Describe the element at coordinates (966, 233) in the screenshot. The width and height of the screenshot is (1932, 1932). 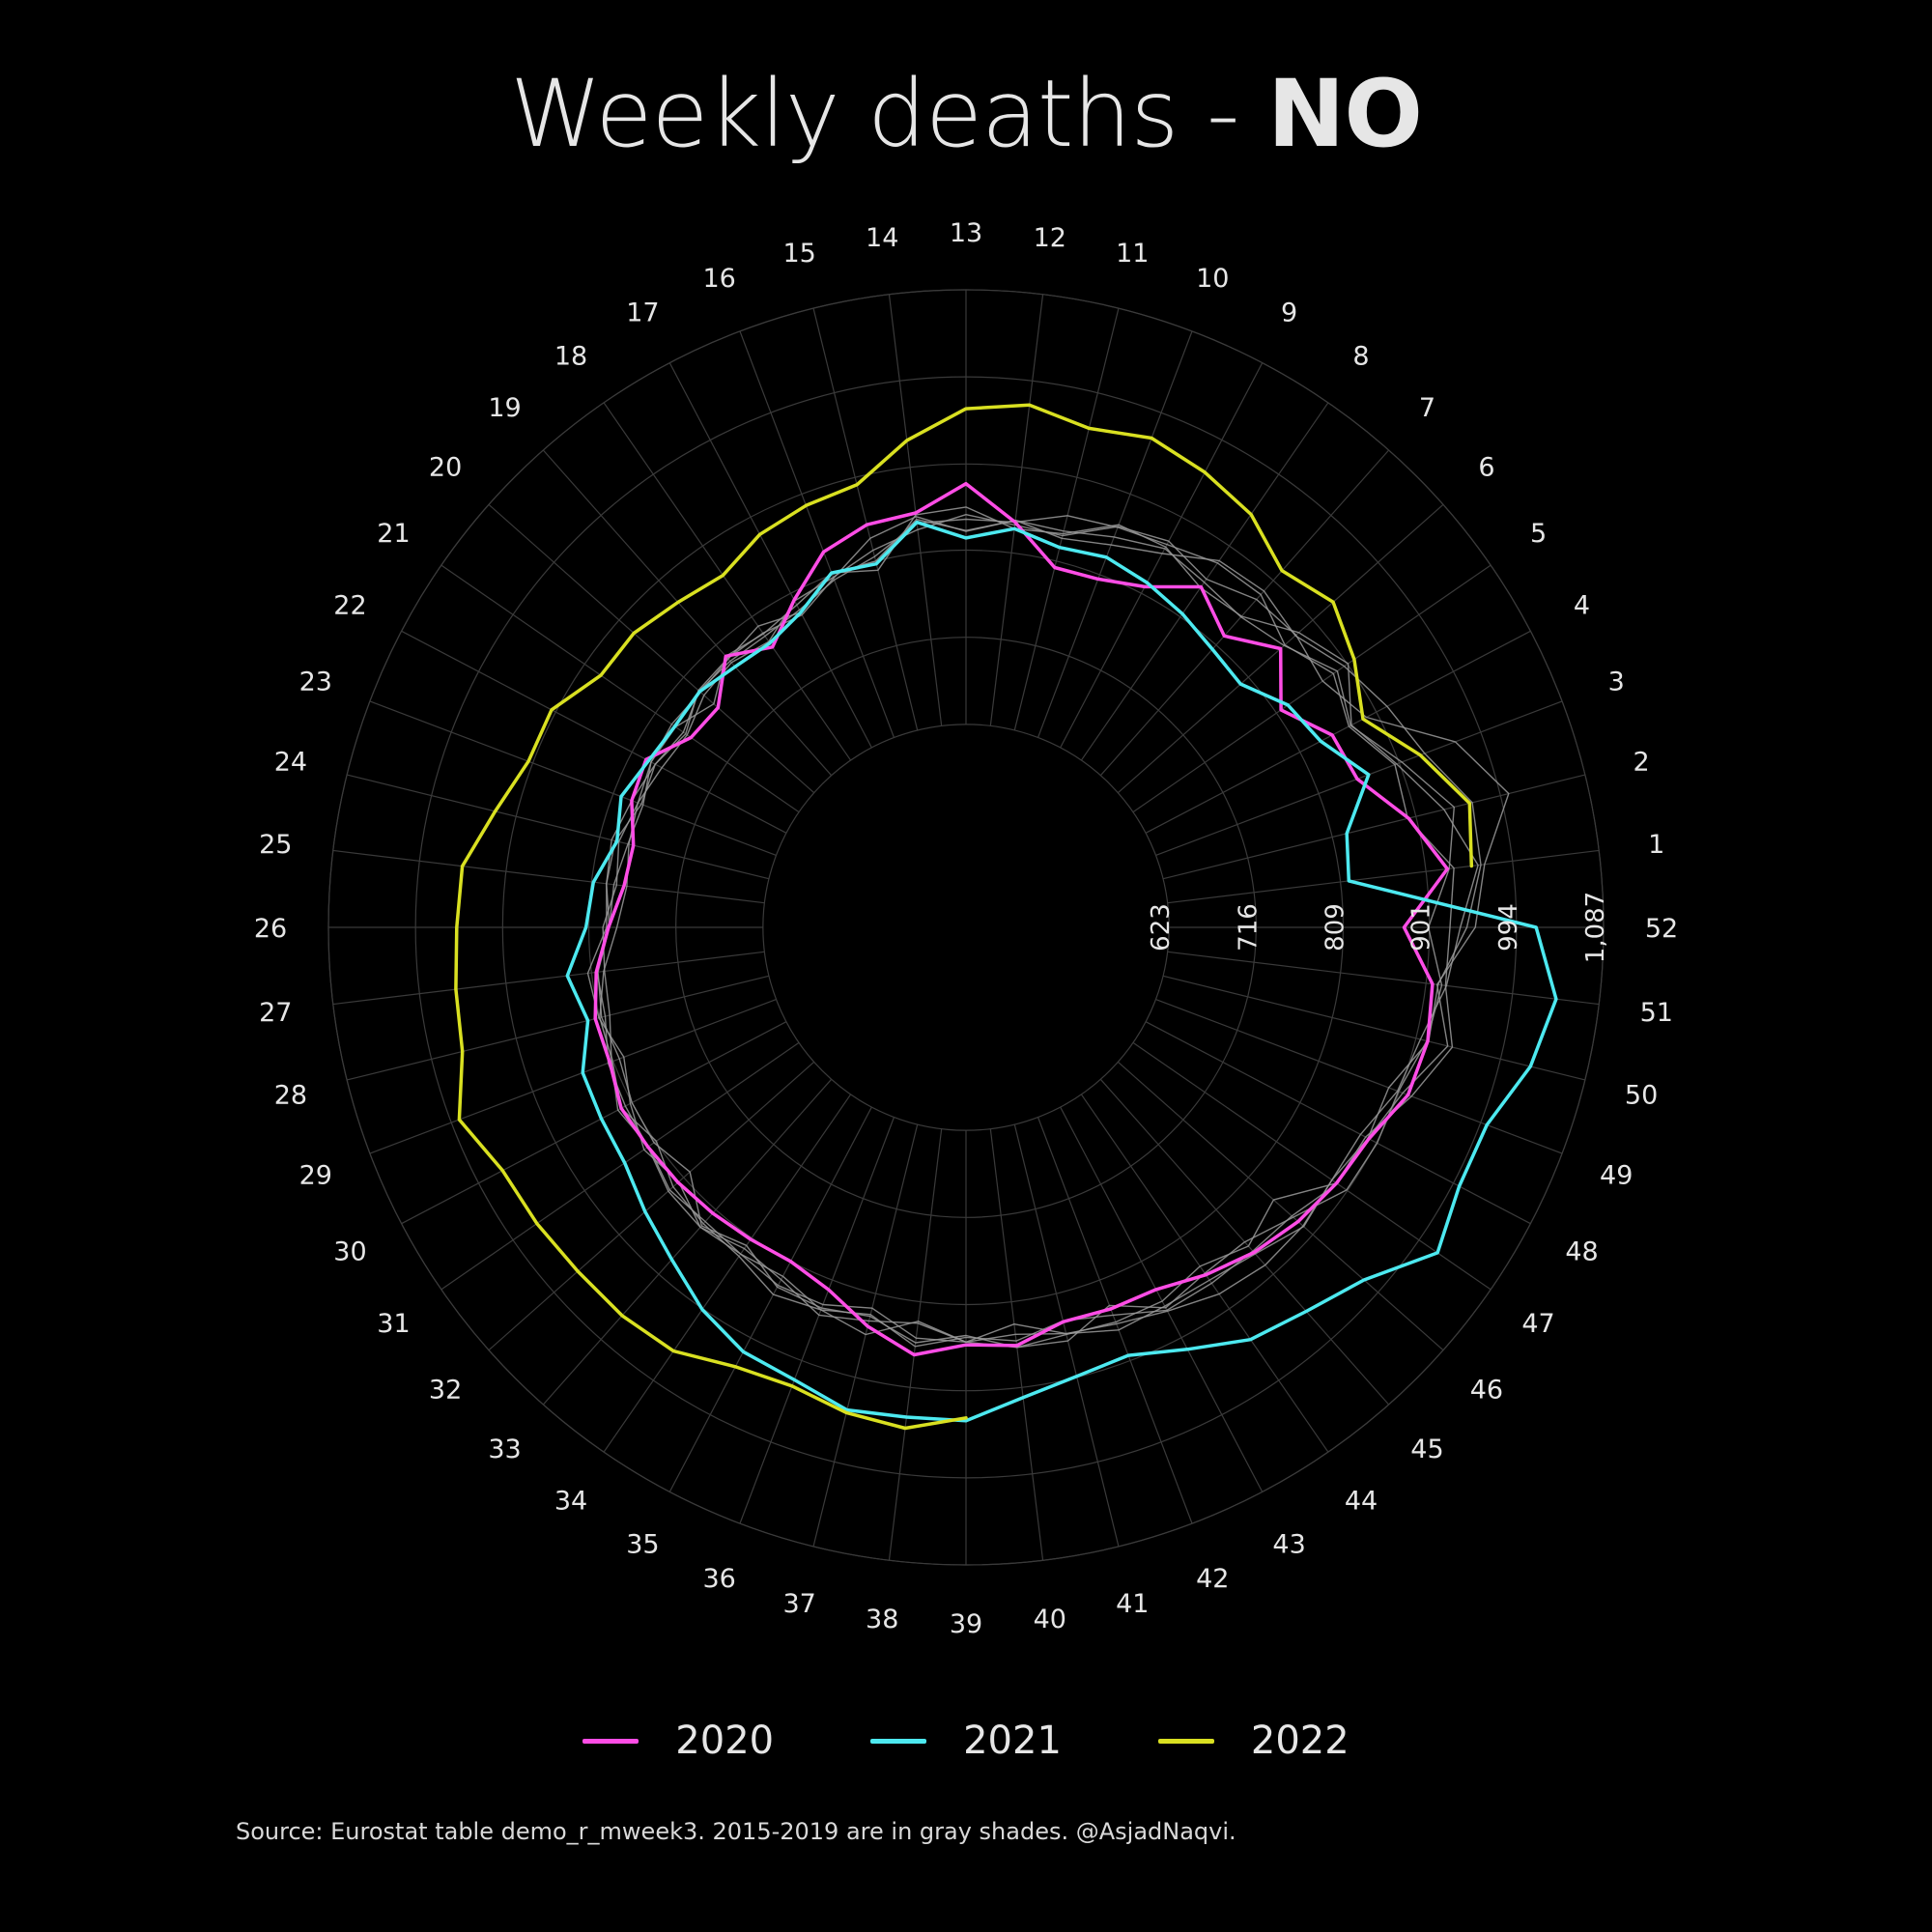
I see `week-tick-label: 13` at that location.